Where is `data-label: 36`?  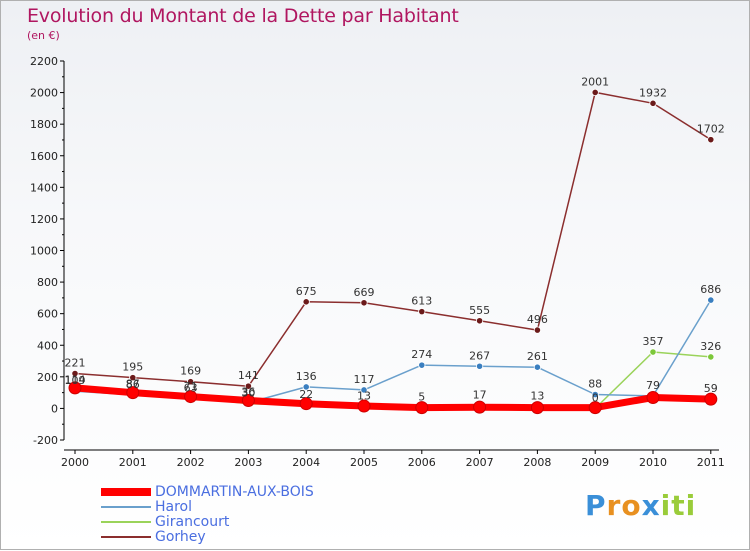 data-label: 36 is located at coordinates (248, 392).